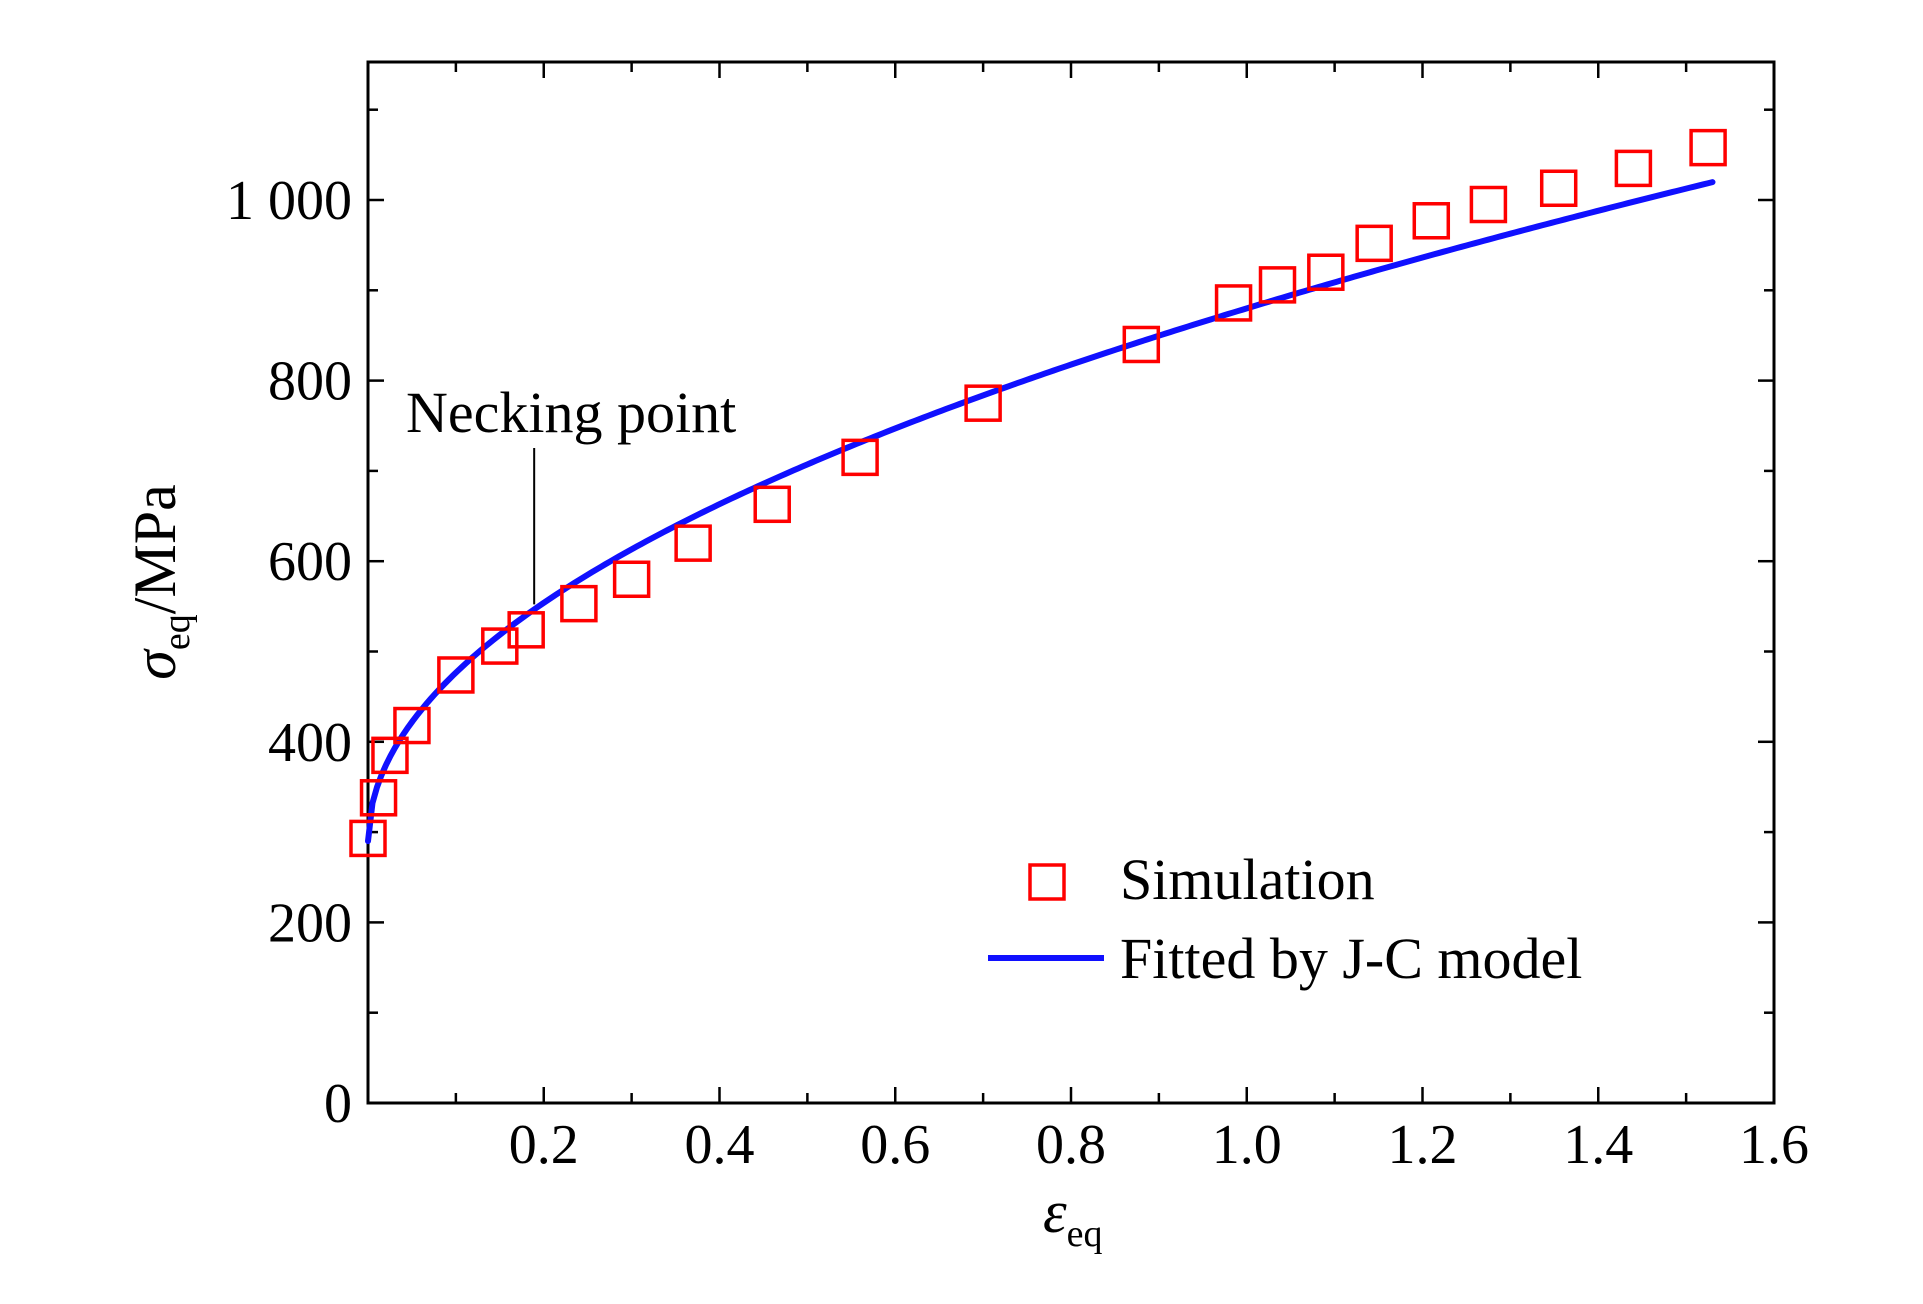 The width and height of the screenshot is (1923, 1304). What do you see at coordinates (1774, 1145) in the screenshot?
I see `x-tick-label: 1.6` at bounding box center [1774, 1145].